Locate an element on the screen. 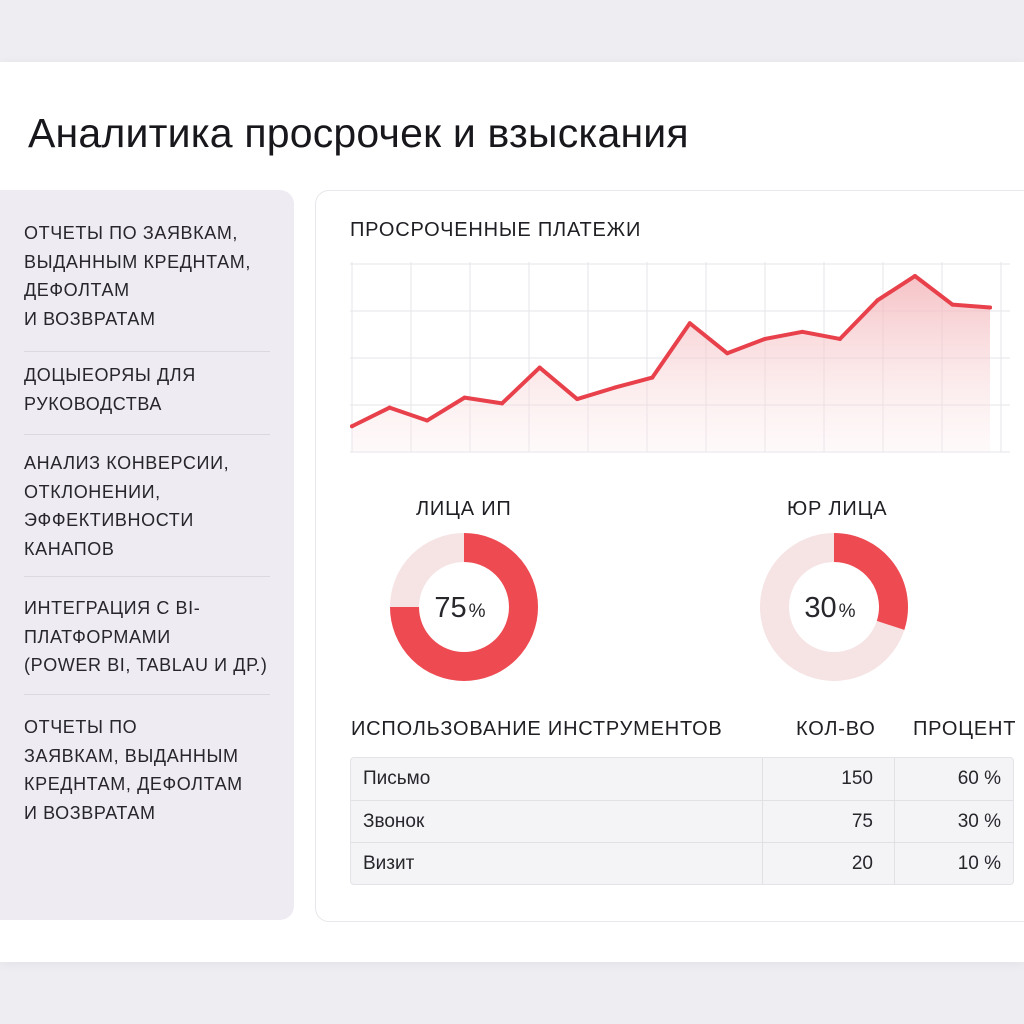 The height and width of the screenshot is (1024, 1024). tools-table-title: ИСПОЛЬЗОВАНИЕ ИНСТРУМЕНТОВ is located at coordinates (537, 729).